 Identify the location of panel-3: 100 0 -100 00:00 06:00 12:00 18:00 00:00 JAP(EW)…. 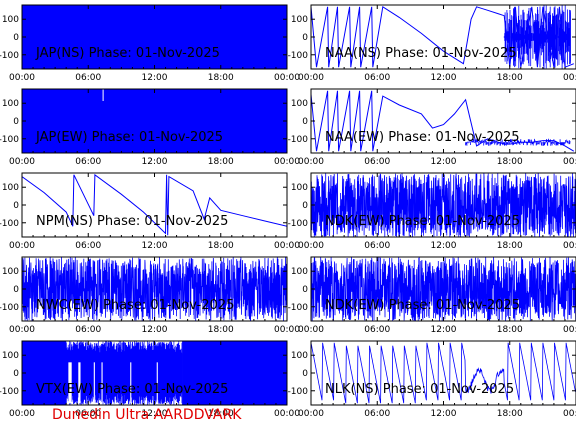
(150, 127).